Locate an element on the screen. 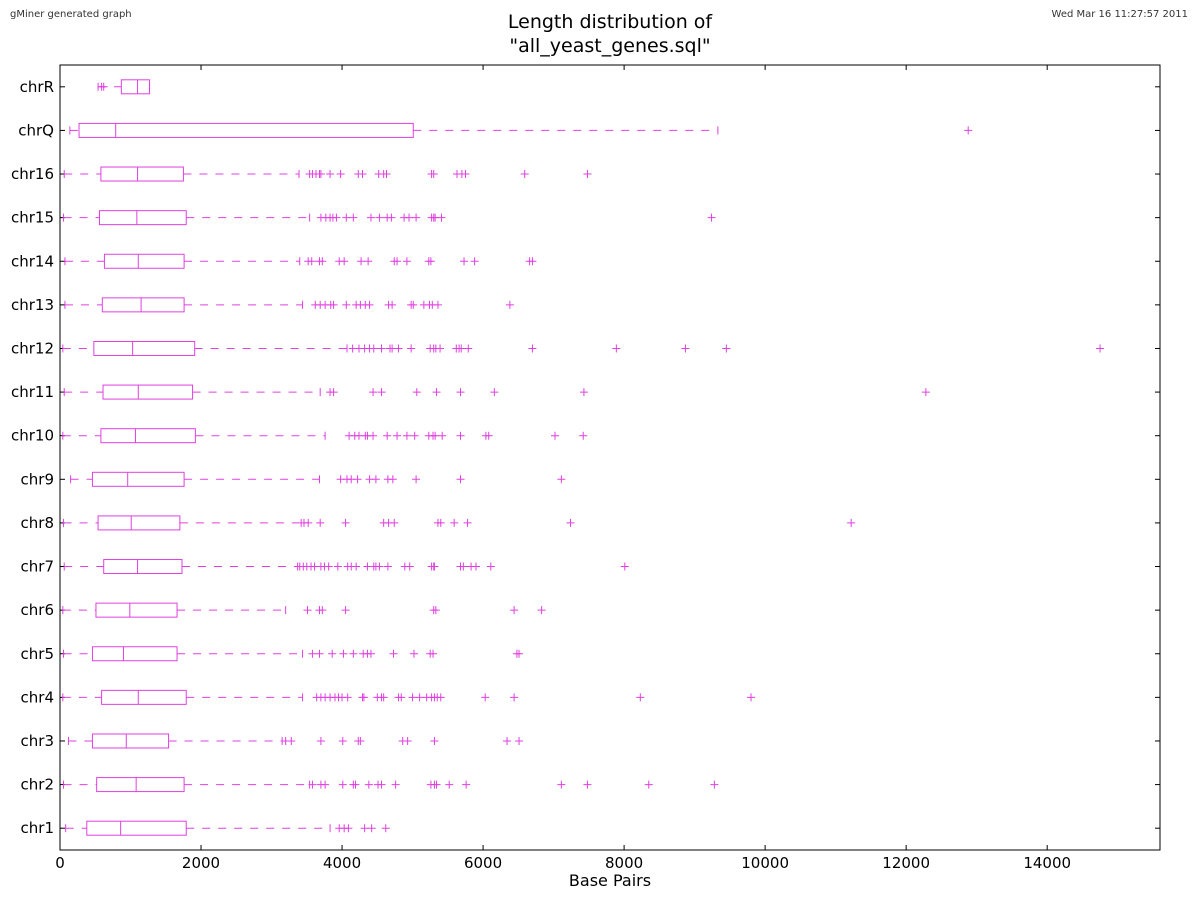 The image size is (1200, 900). y-tick-label: chr5 is located at coordinates (37, 654).